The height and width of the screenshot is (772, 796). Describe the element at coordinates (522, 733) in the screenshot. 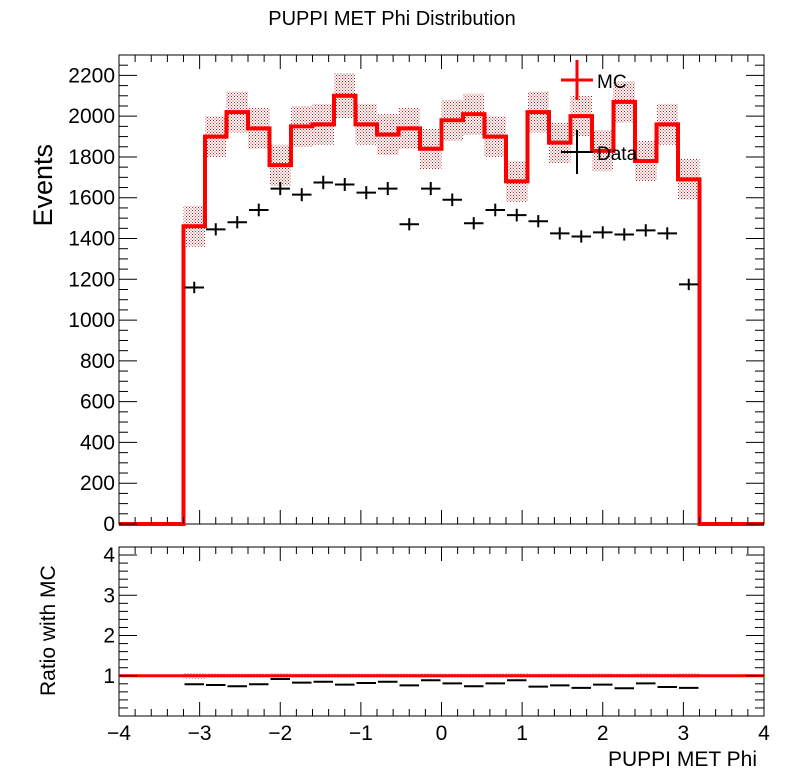

I see `x-tick-label: 1` at that location.